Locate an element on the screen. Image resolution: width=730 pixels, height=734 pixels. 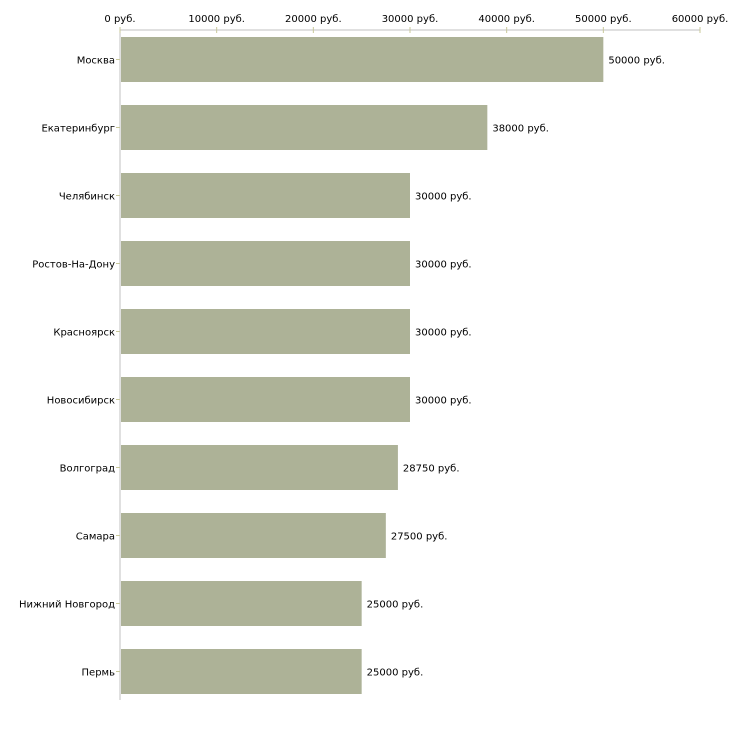
category-label: Самара is located at coordinates (95, 537).